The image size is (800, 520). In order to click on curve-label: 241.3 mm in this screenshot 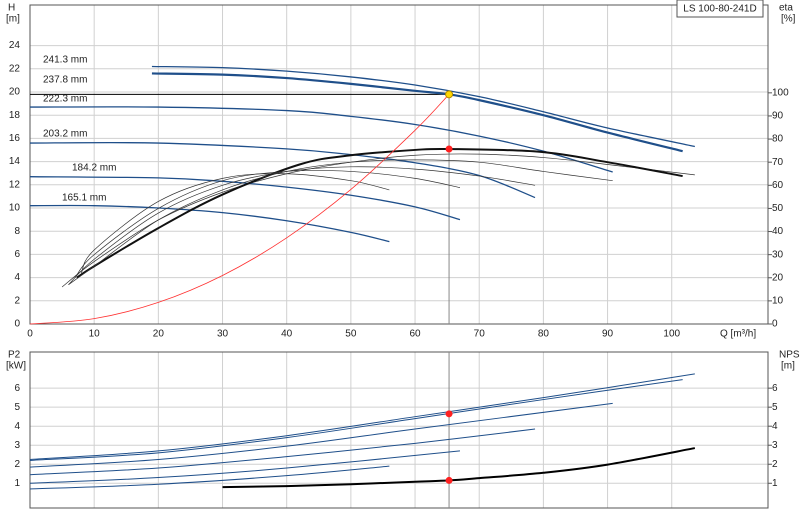, I will do `click(65, 60)`.